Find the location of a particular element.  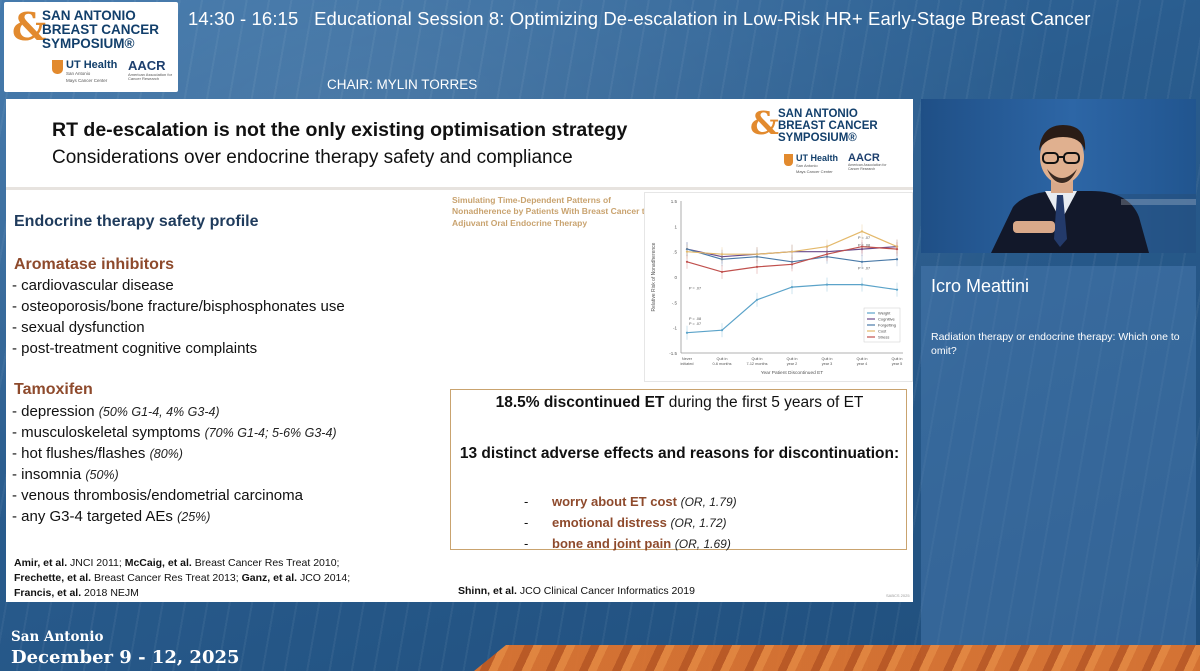

slide-header-divider is located at coordinates (459, 188).